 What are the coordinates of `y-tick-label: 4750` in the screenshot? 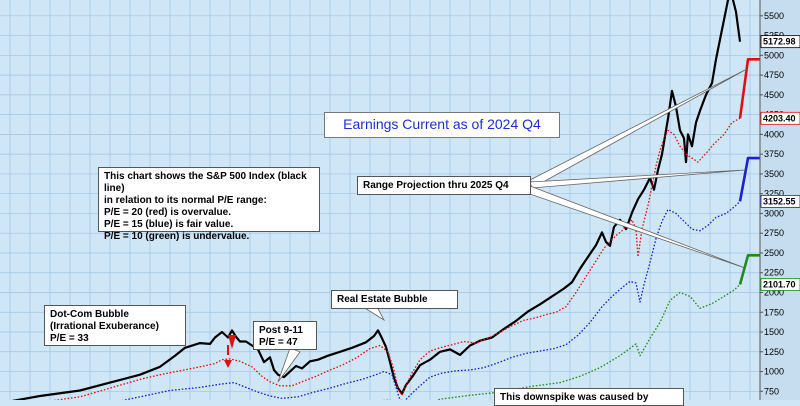 It's located at (774, 75).